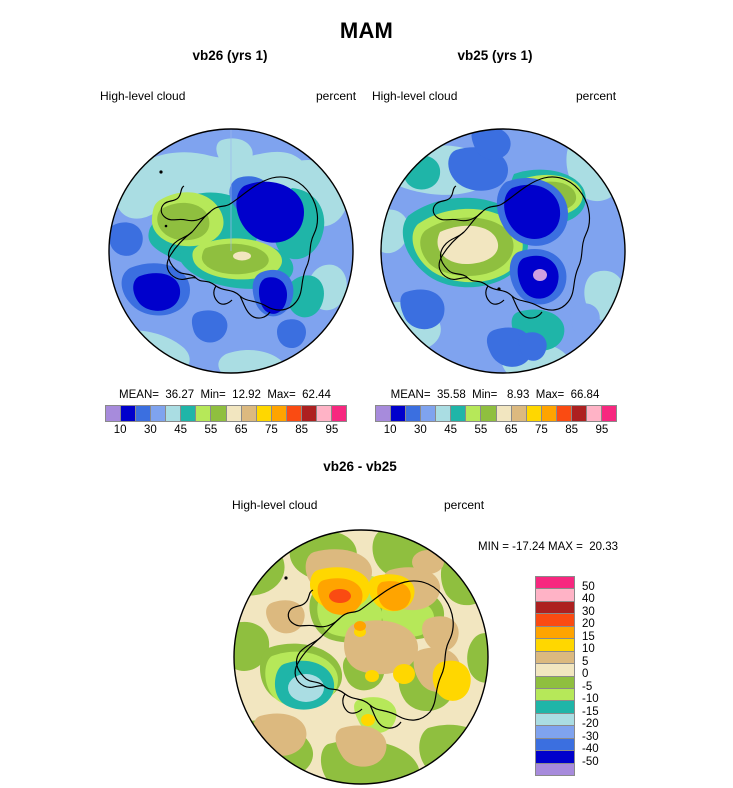  I want to click on panel-title-vb25: vb25 (yrs 1), so click(495, 55).